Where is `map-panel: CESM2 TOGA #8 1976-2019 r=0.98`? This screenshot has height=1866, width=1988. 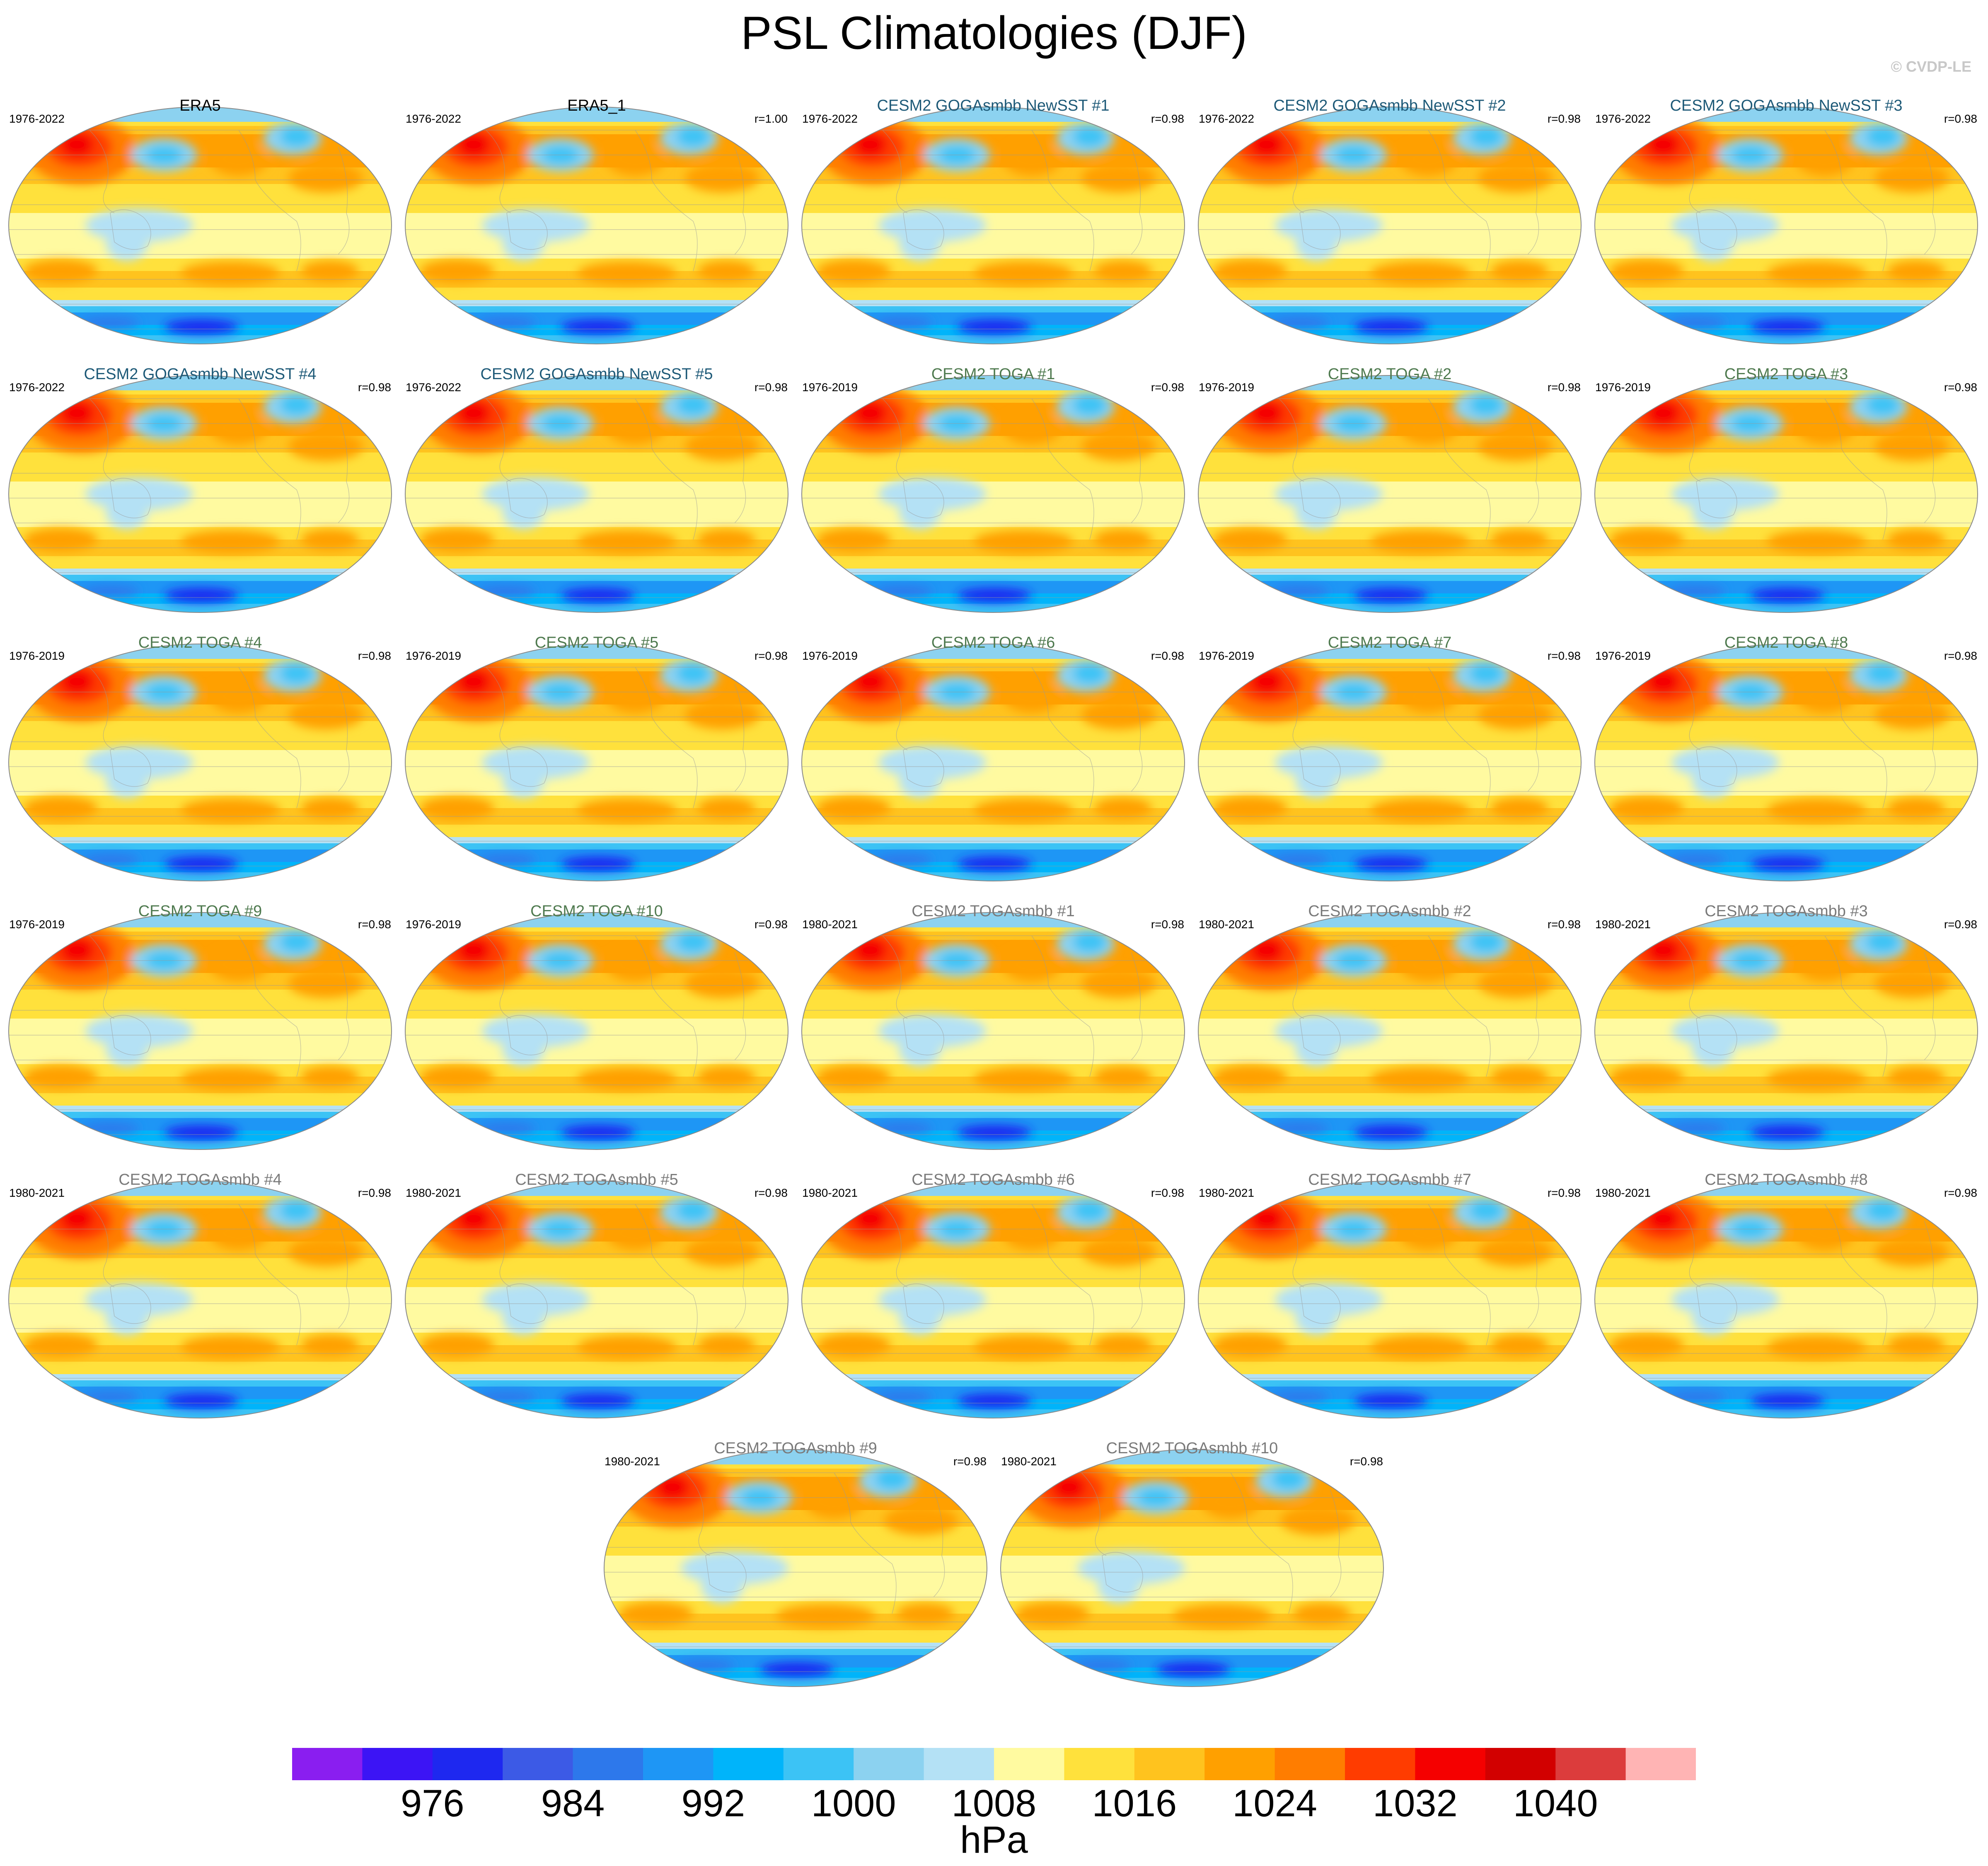
map-panel: CESM2 TOGA #8 1976-2019 r=0.98 is located at coordinates (1786, 765).